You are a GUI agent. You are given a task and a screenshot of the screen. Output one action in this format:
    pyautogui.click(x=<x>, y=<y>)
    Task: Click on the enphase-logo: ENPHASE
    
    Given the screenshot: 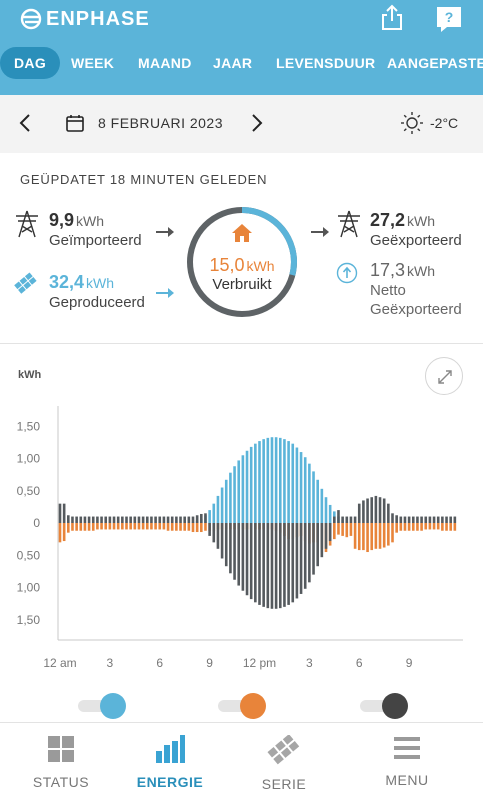 What is the action you would take?
    pyautogui.click(x=85, y=19)
    